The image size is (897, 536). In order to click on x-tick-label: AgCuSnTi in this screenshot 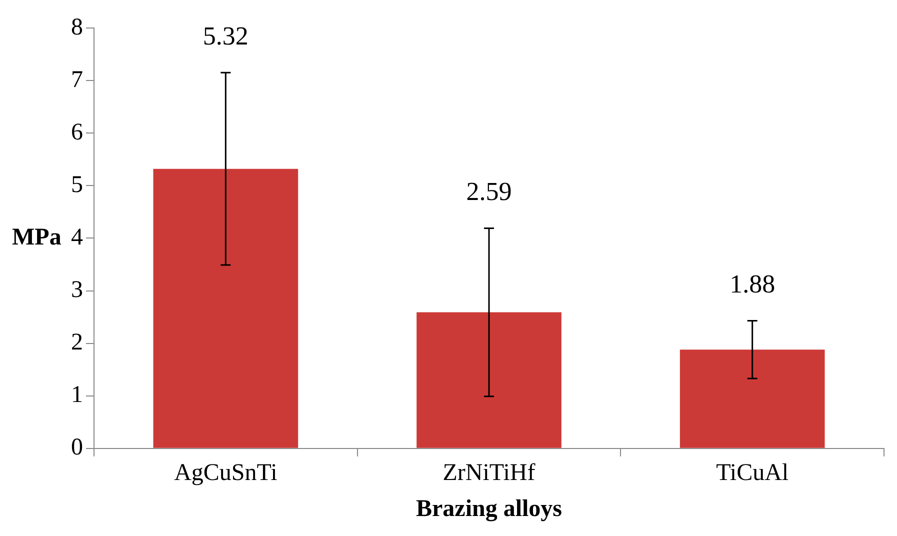, I will do `click(226, 473)`.